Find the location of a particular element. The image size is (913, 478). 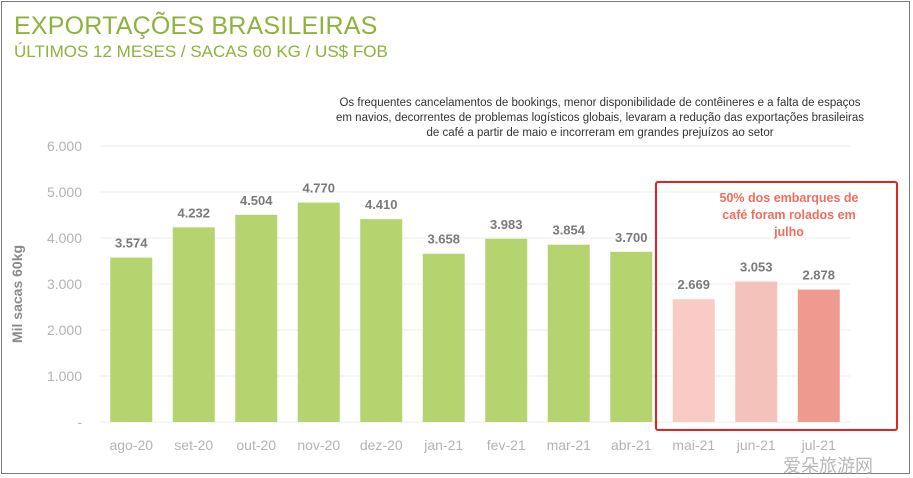

x-tick-label: jun-21 is located at coordinates (756, 445).